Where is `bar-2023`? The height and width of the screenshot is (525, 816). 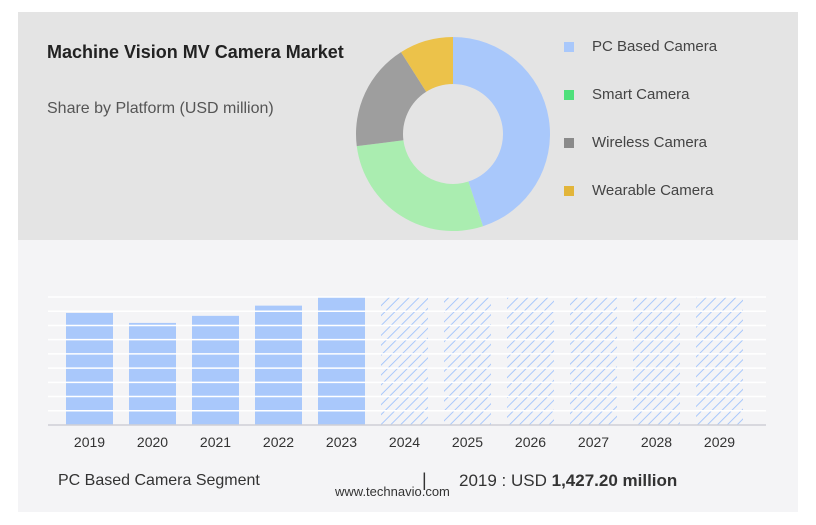 bar-2023 is located at coordinates (341, 361).